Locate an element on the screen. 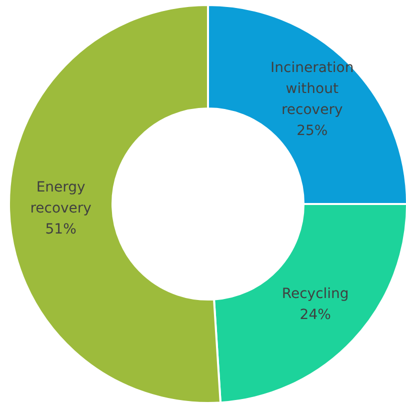 This screenshot has width=406, height=407. slice-label: Incineration without recovery is located at coordinates (312, 89).